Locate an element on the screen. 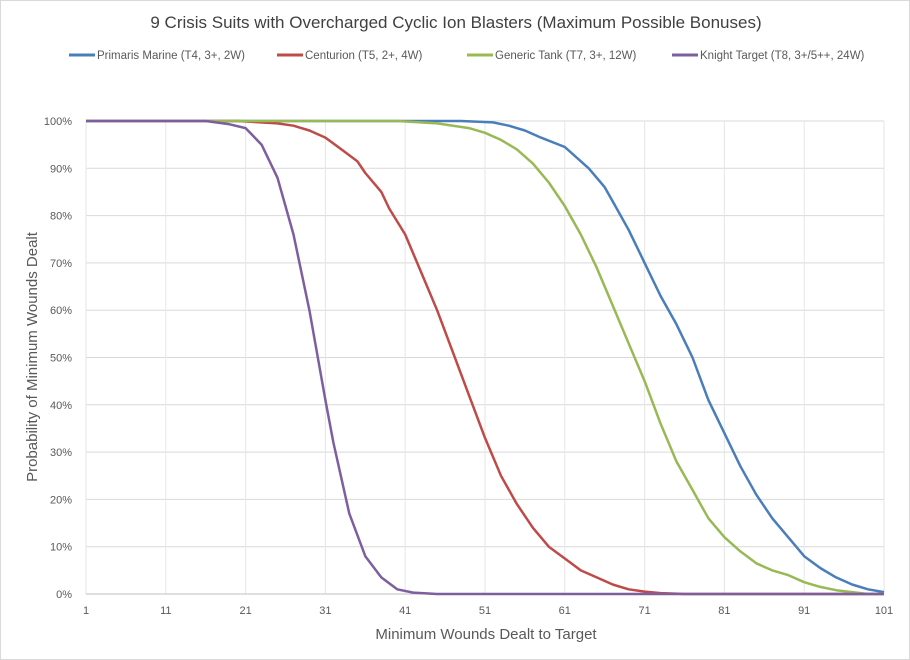  legend-item: Knight Target (T8, 3+/5++, 24W) is located at coordinates (768, 56).